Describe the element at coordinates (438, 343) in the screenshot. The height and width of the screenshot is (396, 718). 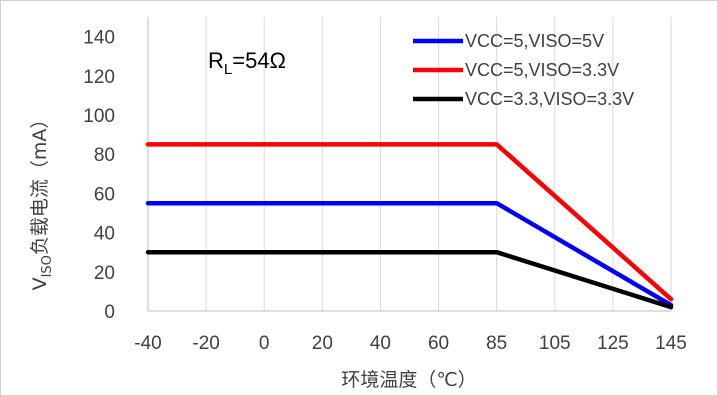
I see `x-tick-label: 60` at that location.